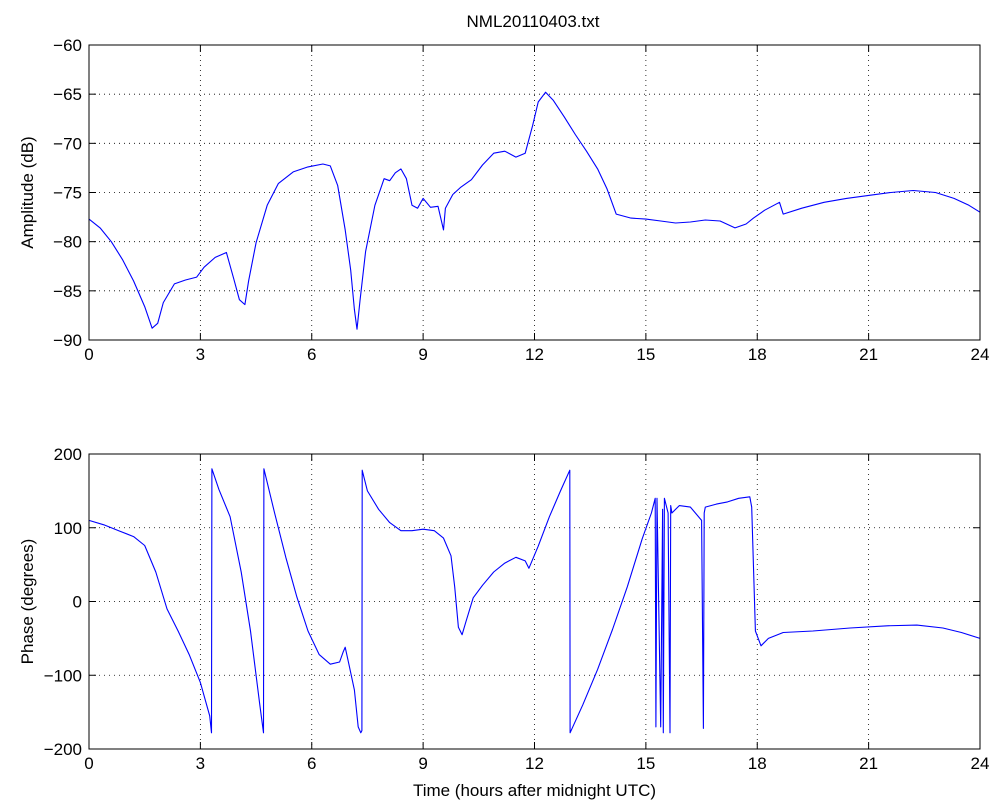  I want to click on phase-xtick-label-5: 15, so click(645, 763).